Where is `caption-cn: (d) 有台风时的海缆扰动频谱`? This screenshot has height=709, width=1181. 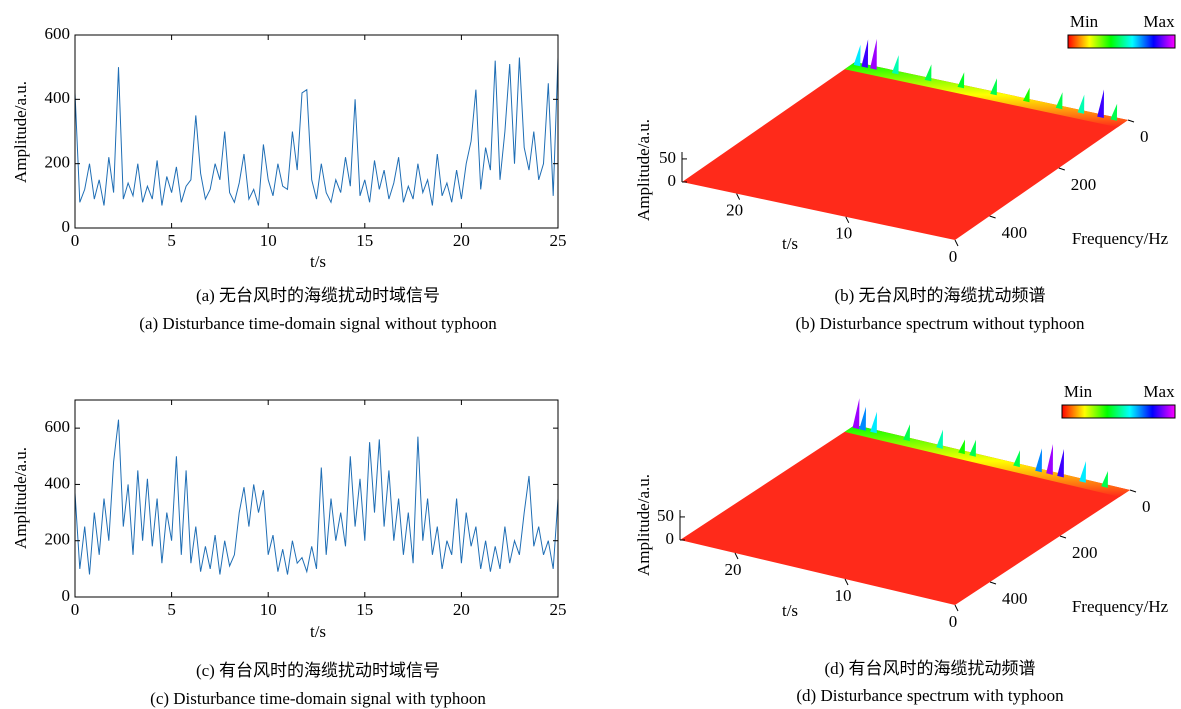
caption-cn: (d) 有台风时的海缆扰动频谱 is located at coordinates (929, 668).